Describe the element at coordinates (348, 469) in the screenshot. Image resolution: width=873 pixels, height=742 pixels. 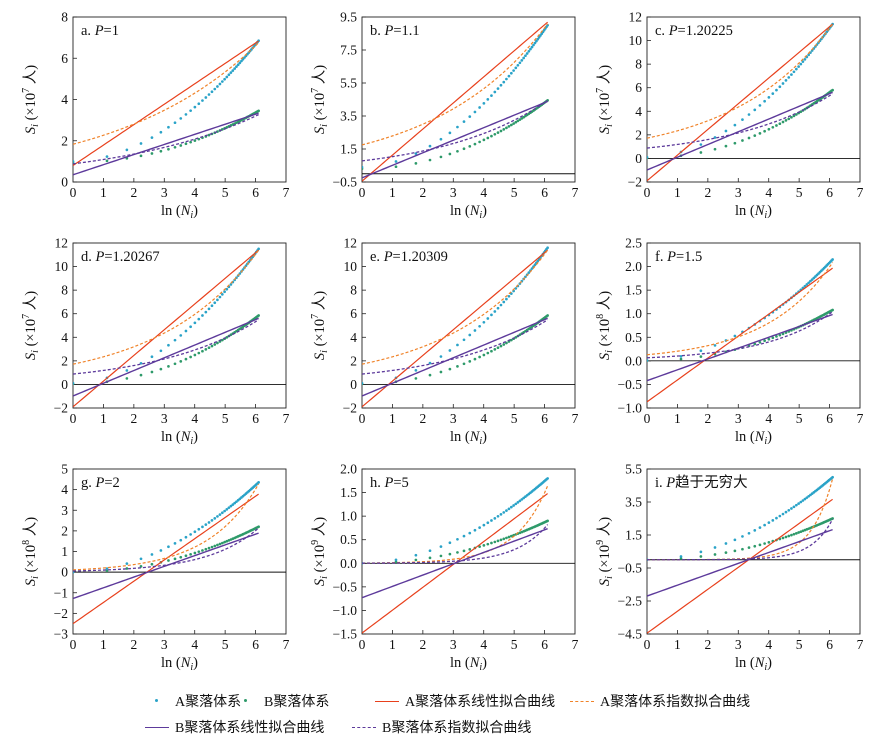
I see `y-tick-label: 2.0` at that location.